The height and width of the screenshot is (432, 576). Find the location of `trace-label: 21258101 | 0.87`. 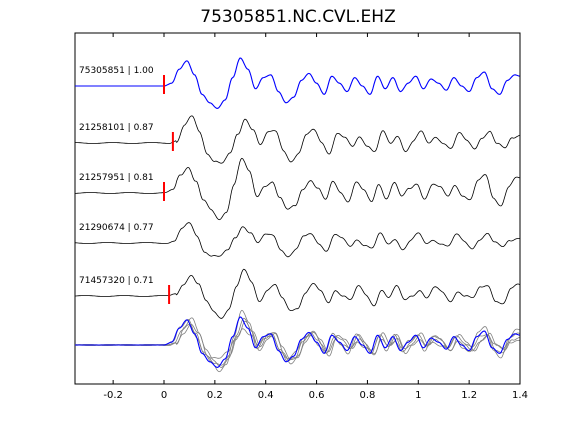

trace-label: 21258101 | 0.87 is located at coordinates (116, 128).